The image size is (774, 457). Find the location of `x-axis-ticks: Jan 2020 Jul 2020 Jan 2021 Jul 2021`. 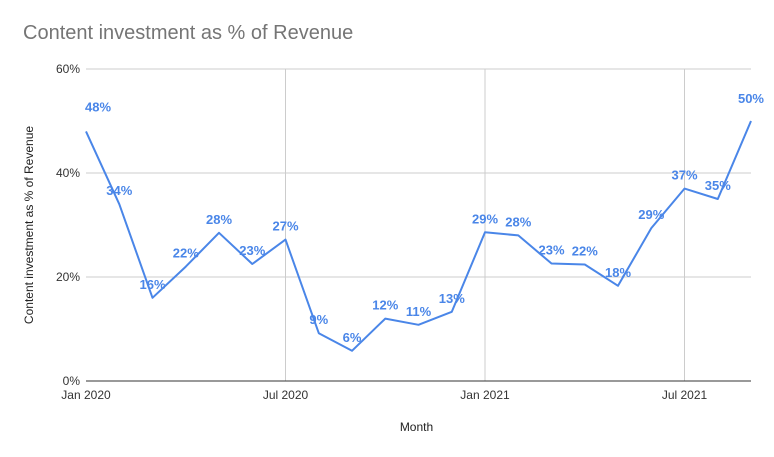

x-axis-ticks: Jan 2020 Jul 2020 Jan 2021 Jul 2021 is located at coordinates (384, 395).